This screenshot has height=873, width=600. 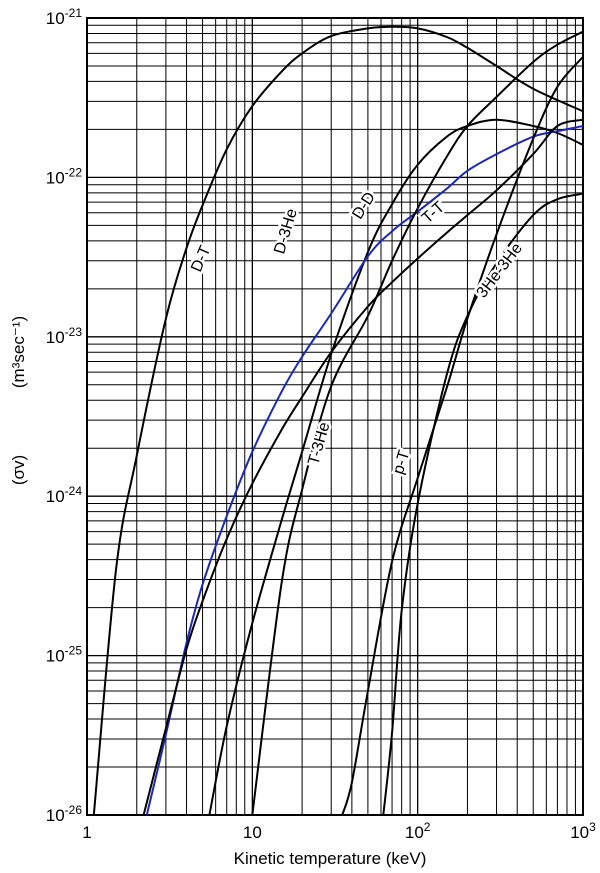 What do you see at coordinates (64, 415) in the screenshot?
I see `y-tick-labels: 10-26 10-25 10-24 10-23 10-22 10-21` at bounding box center [64, 415].